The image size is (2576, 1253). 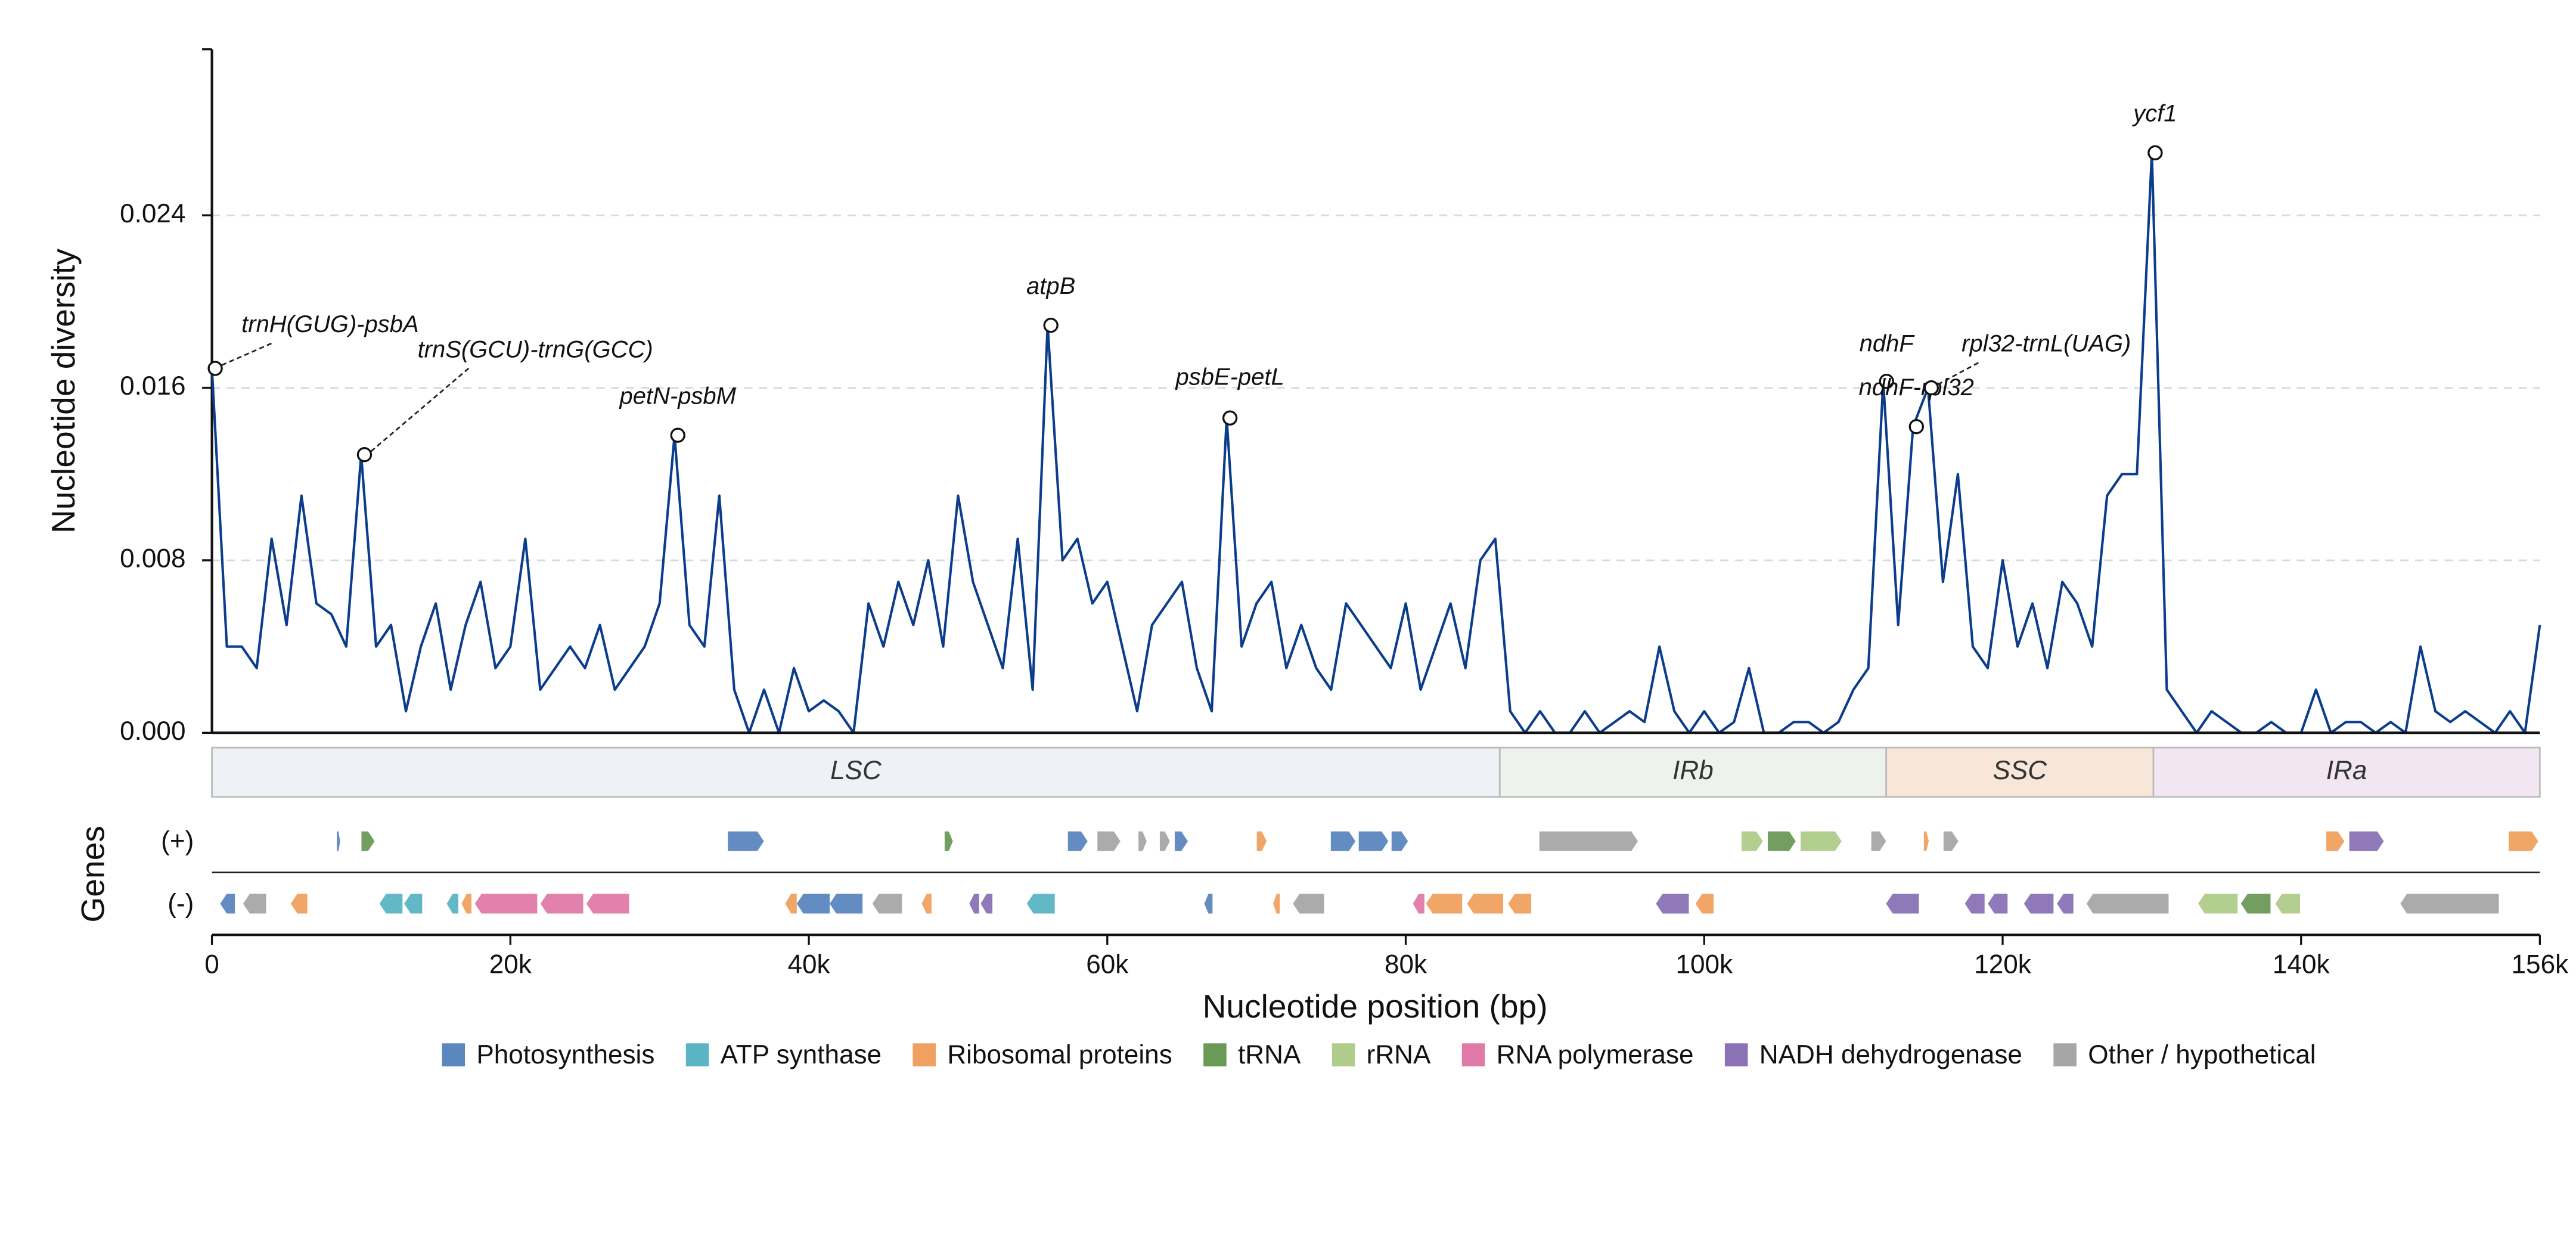 I want to click on annotation-label: trnH(GUG)-psbA, so click(x=330, y=324).